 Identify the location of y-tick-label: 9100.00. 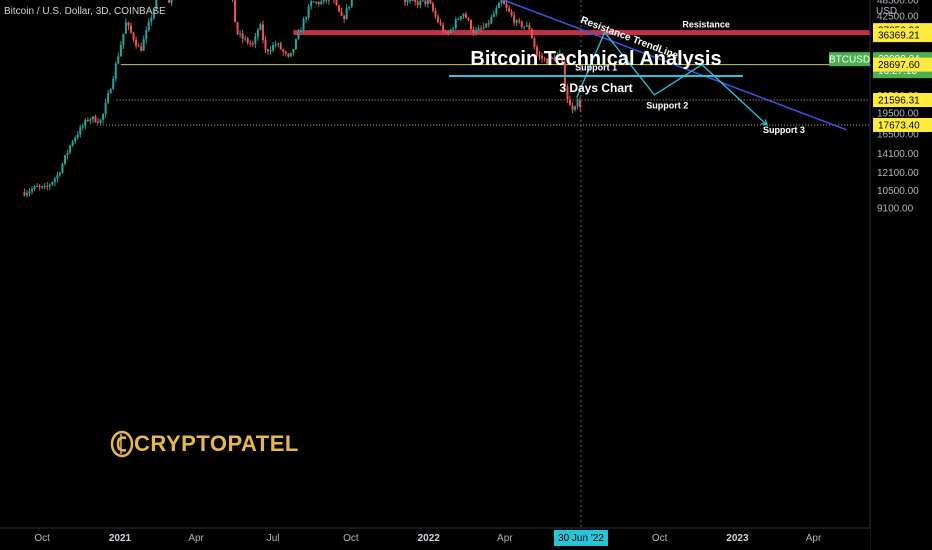
(895, 209).